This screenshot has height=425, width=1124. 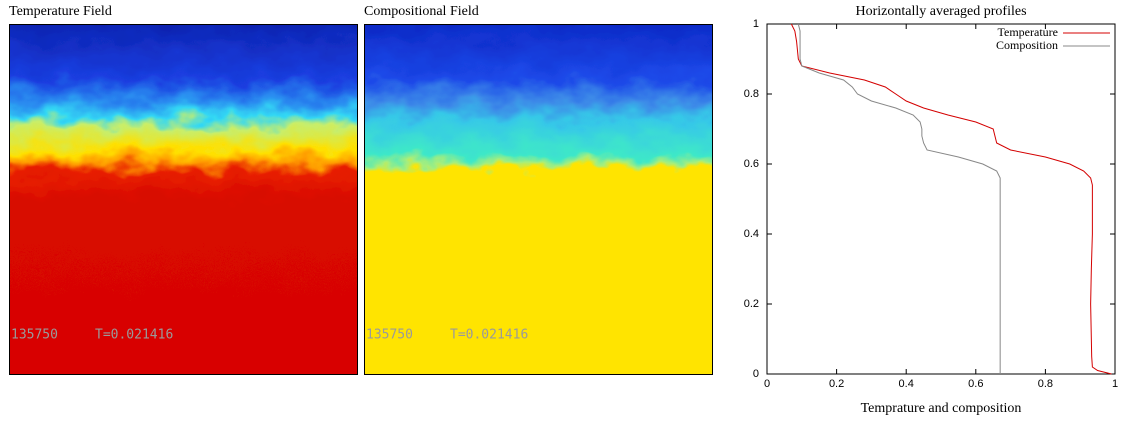 What do you see at coordinates (899, 198) in the screenshot?
I see `profile-line` at bounding box center [899, 198].